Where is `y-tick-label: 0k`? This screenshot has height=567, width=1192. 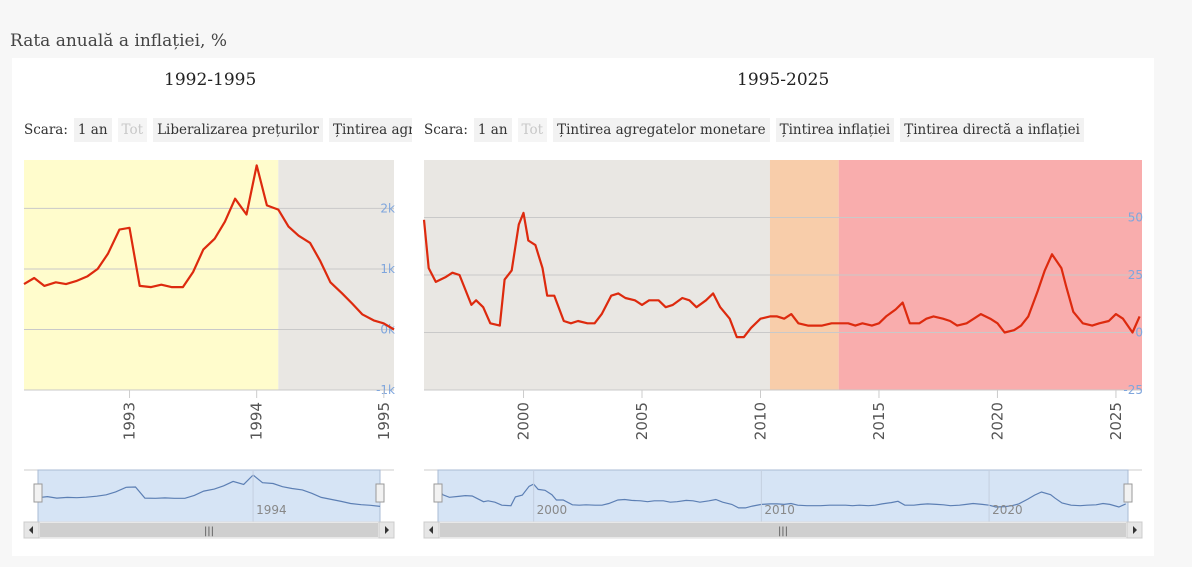 y-tick-label: 0k is located at coordinates (387, 329).